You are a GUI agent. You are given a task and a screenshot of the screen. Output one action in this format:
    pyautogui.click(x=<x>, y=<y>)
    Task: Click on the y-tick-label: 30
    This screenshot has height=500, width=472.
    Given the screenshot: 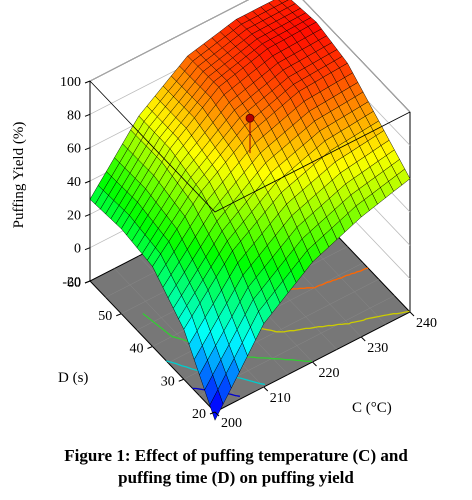 What is the action you would take?
    pyautogui.click(x=168, y=381)
    